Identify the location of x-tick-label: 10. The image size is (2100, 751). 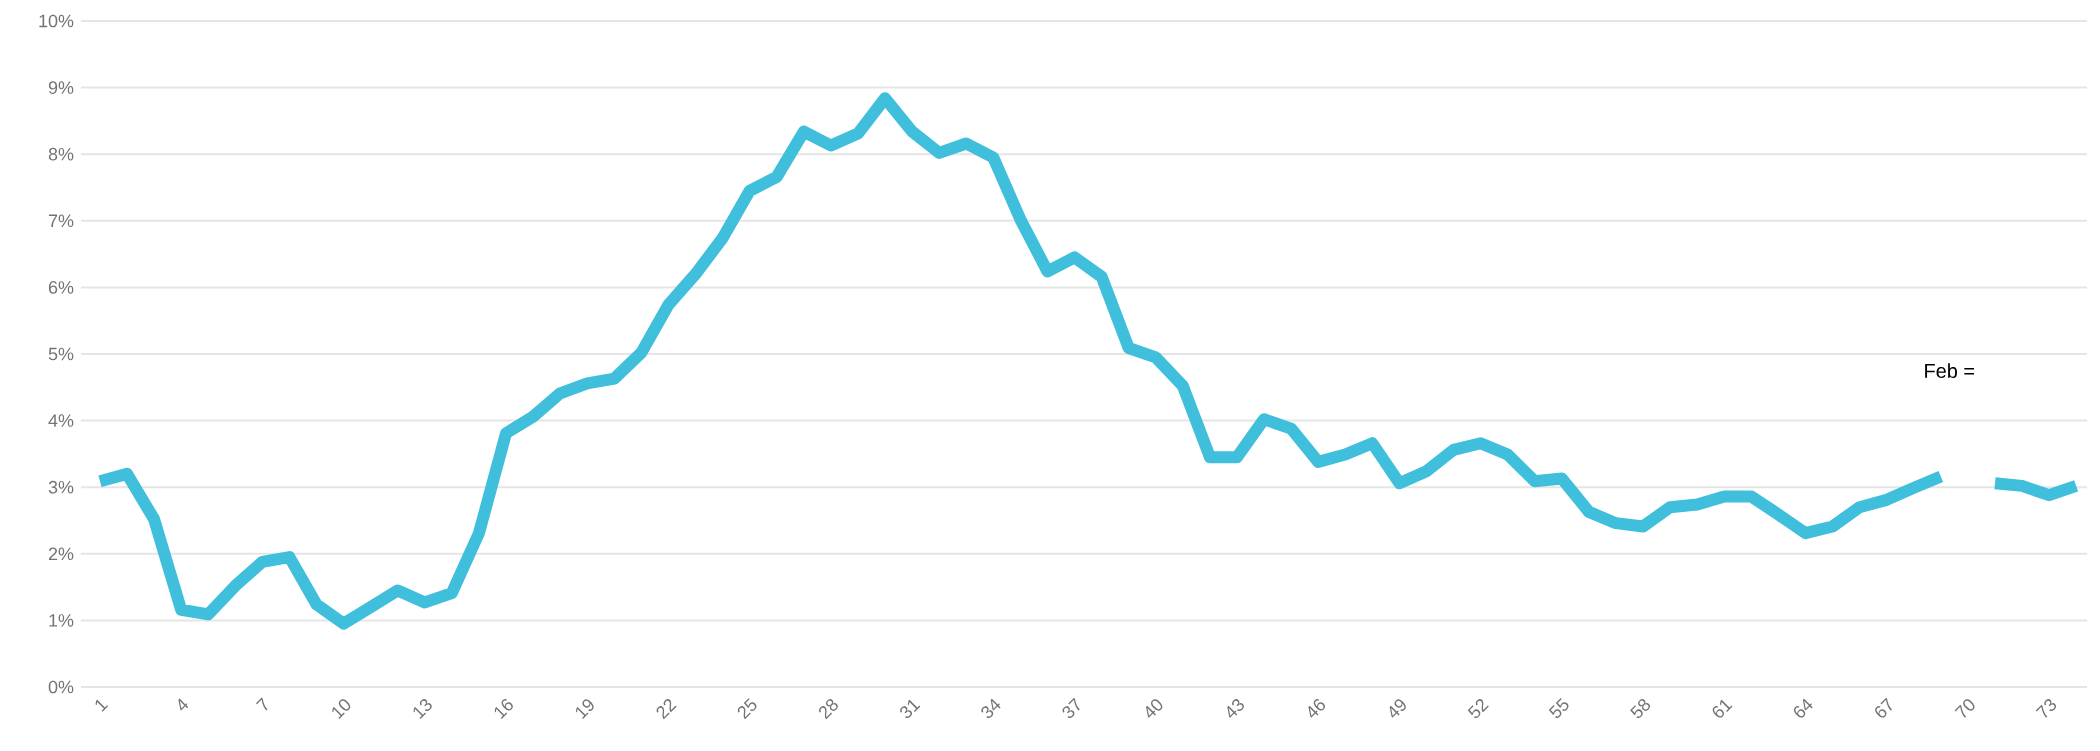
(341, 709).